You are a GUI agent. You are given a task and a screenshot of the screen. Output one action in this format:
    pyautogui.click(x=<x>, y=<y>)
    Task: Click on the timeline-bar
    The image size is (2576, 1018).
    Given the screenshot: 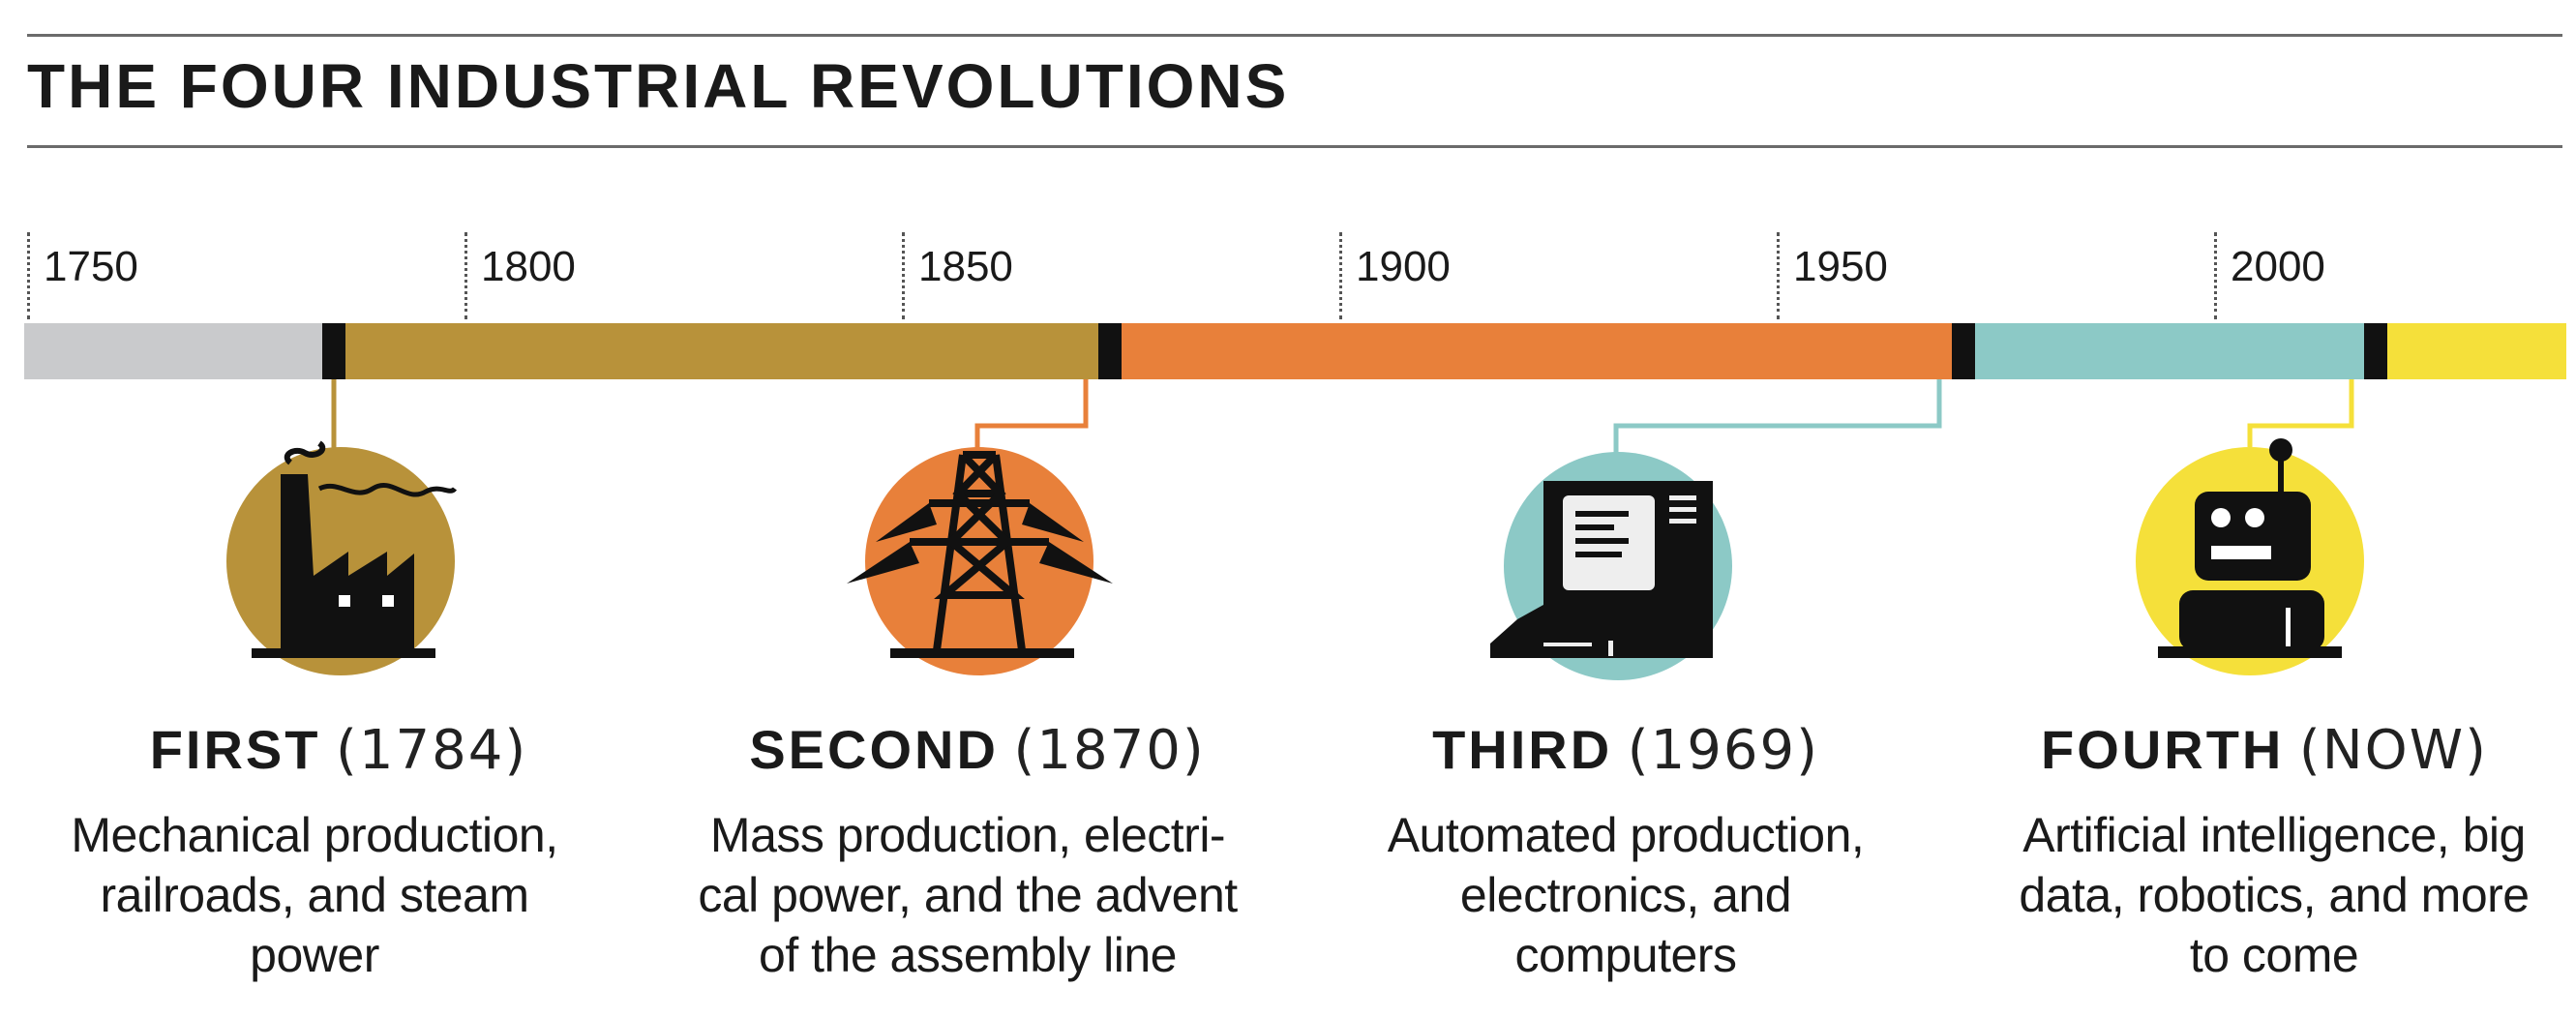 What is the action you would take?
    pyautogui.click(x=1295, y=351)
    